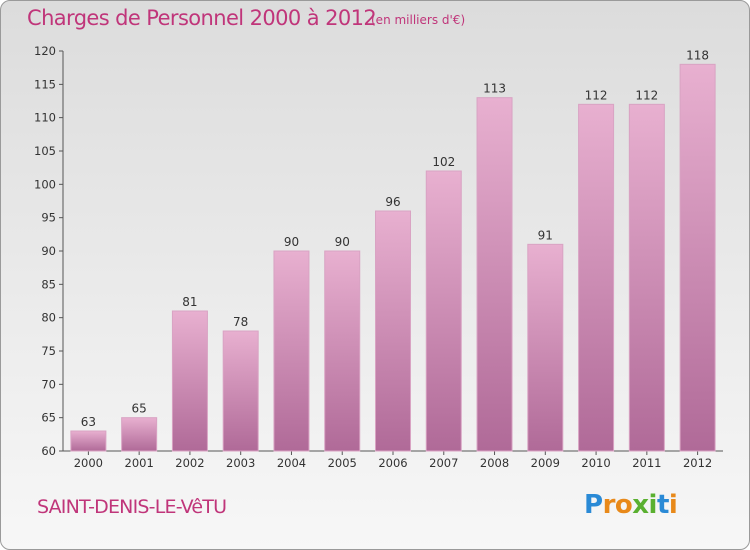 The width and height of the screenshot is (750, 550). What do you see at coordinates (48, 318) in the screenshot?
I see `y-tick-label: 80` at bounding box center [48, 318].